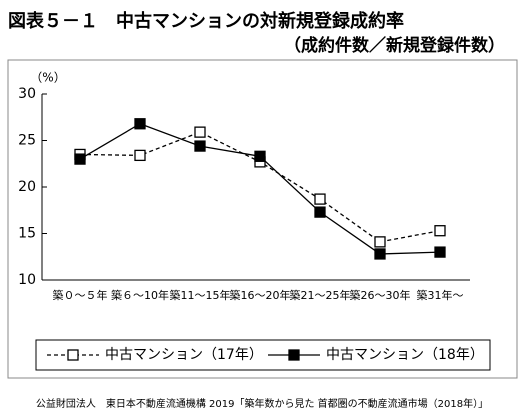 The image size is (525, 416). I want to click on y-tick-label: 15, so click(27, 234).